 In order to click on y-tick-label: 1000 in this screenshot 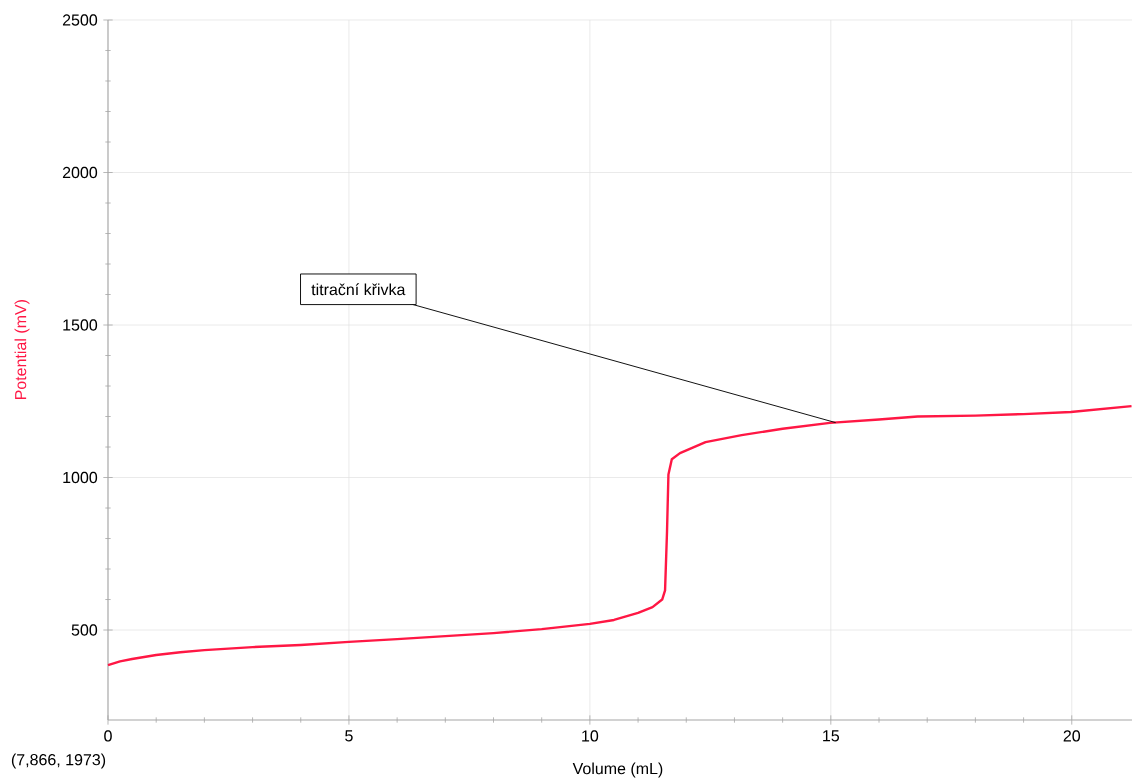, I will do `click(80, 477)`.